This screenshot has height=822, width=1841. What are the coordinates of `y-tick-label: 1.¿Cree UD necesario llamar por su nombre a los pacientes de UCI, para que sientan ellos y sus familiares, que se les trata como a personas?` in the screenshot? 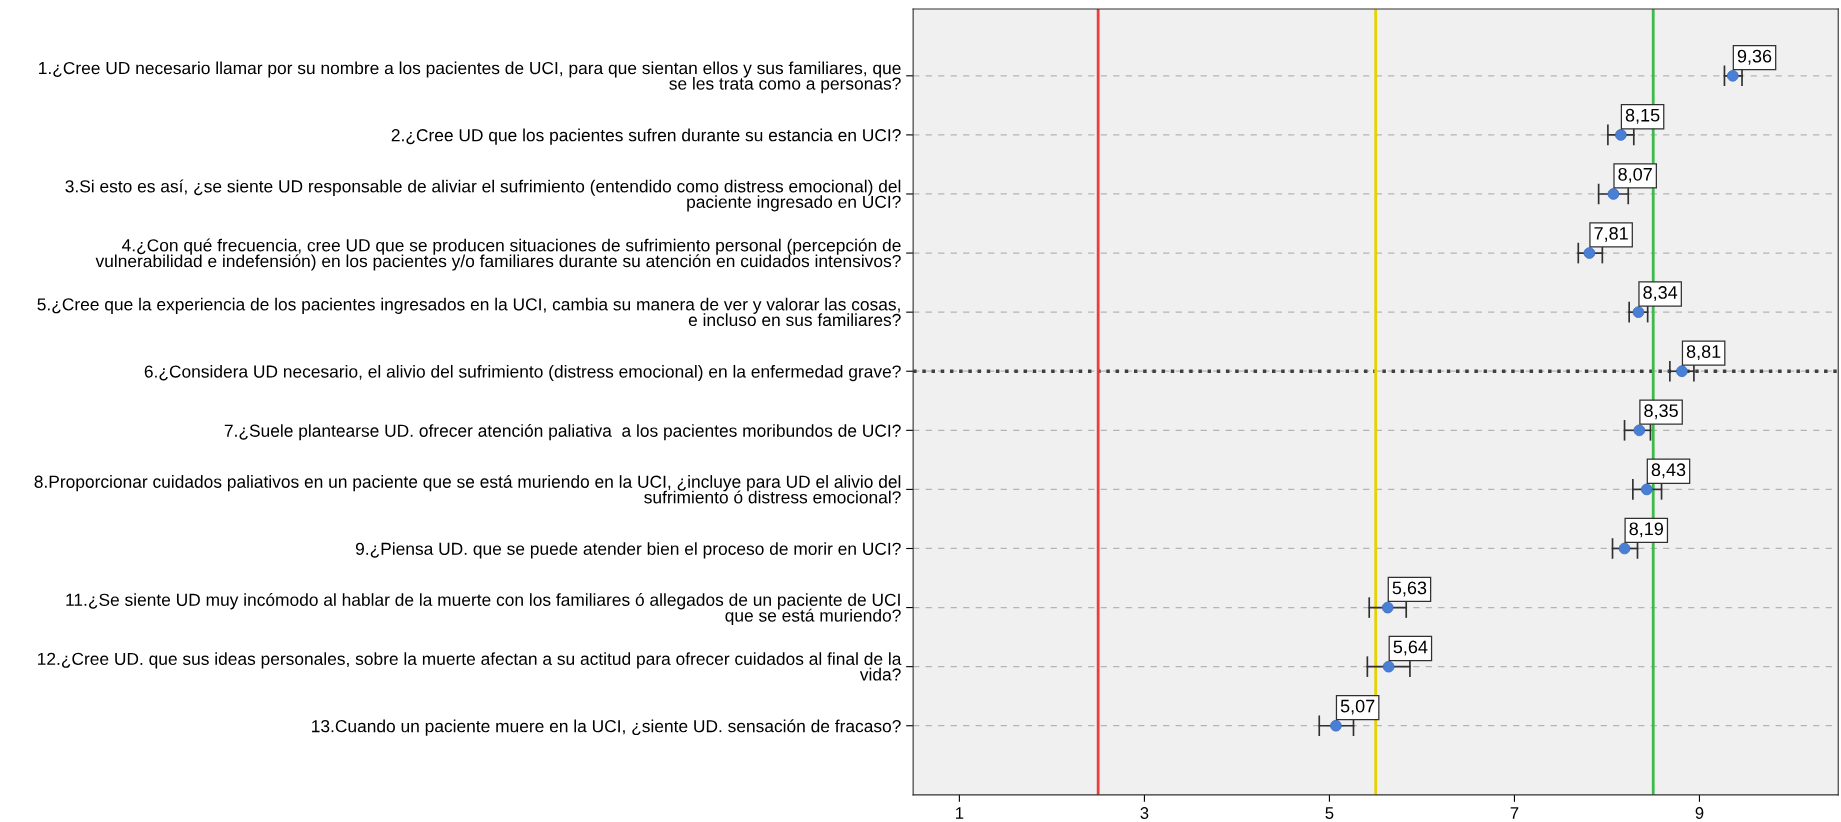 It's located at (470, 77).